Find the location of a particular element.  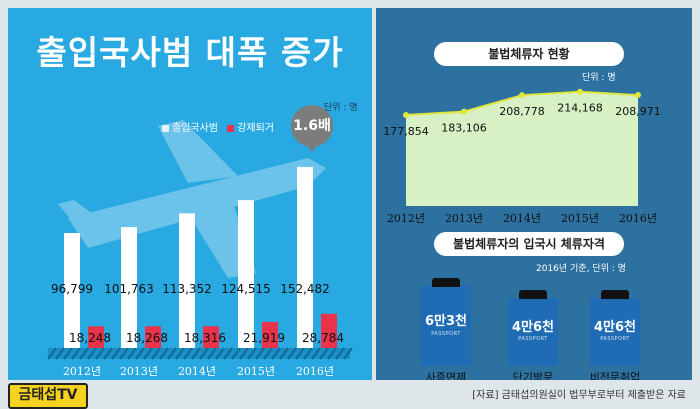

left-unit-label: 단위 : 명 is located at coordinates (341, 108).